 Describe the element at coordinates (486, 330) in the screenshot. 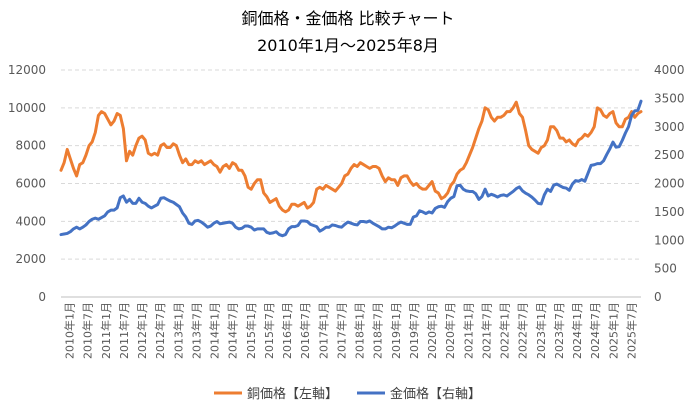

I see `x-tick-label: 2021年7月` at that location.